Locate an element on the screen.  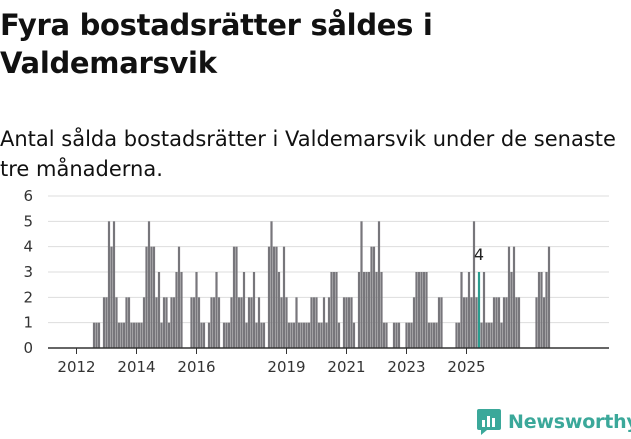
newsworthy-logo: Newsworthy is located at coordinates (553, 422).